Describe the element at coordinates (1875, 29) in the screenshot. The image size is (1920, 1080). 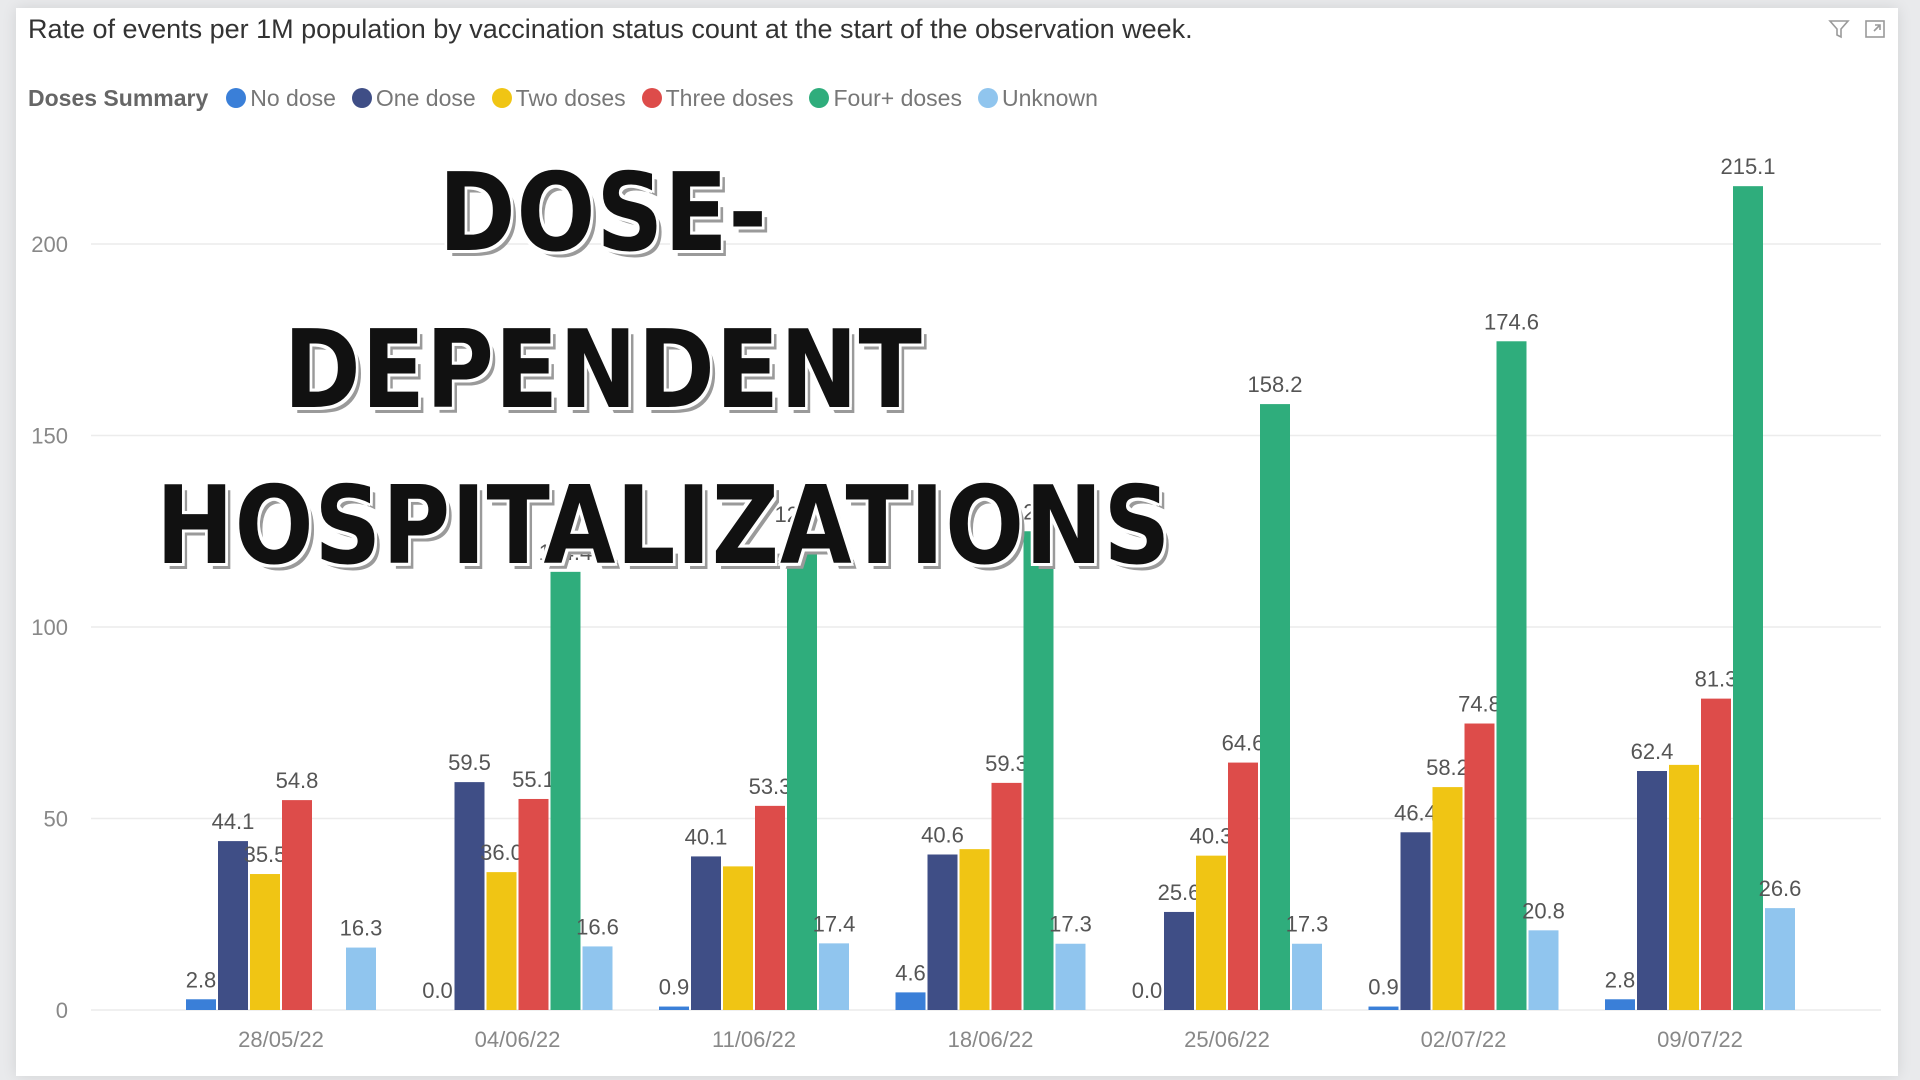
I see `focus-mode-icon` at that location.